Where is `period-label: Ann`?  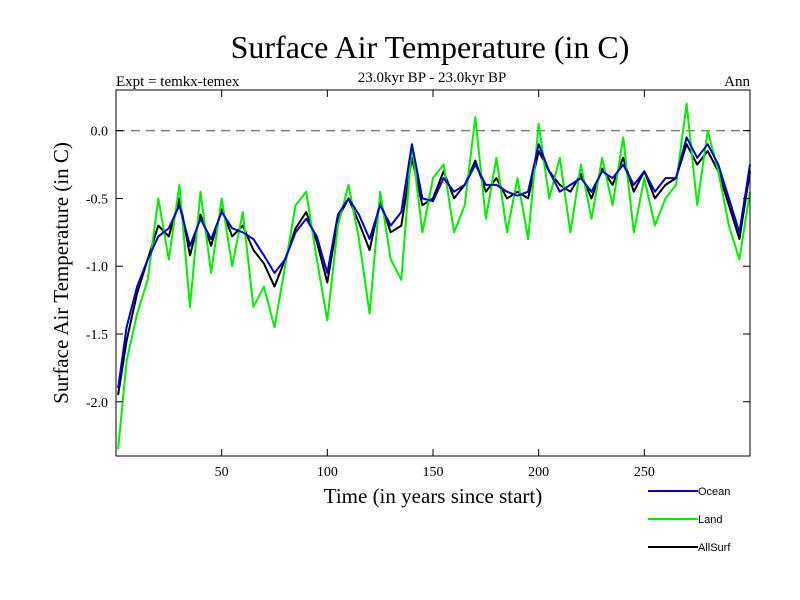 period-label: Ann is located at coordinates (737, 82).